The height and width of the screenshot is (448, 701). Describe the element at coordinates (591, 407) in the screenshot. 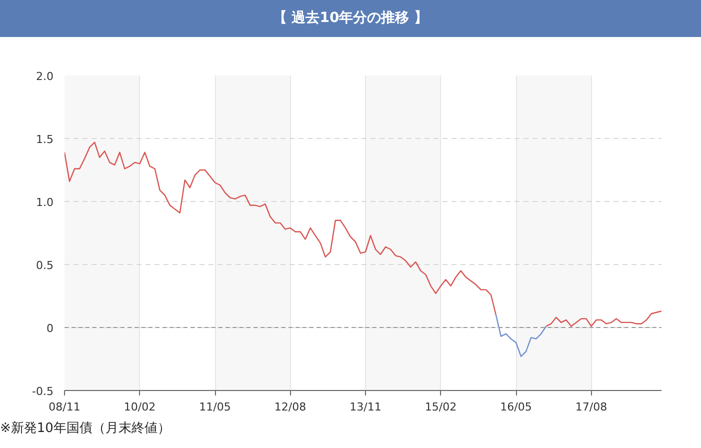

I see `x-tick-label: 17/08` at that location.